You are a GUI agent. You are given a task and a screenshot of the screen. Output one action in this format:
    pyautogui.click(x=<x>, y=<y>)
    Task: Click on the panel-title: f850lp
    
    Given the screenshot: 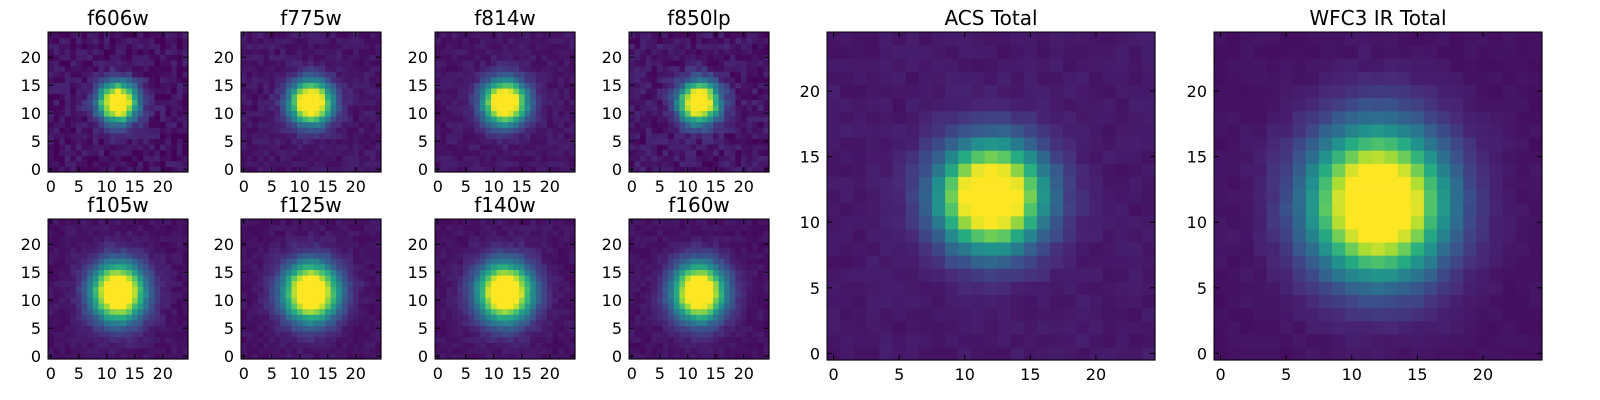 What is the action you would take?
    pyautogui.click(x=698, y=18)
    